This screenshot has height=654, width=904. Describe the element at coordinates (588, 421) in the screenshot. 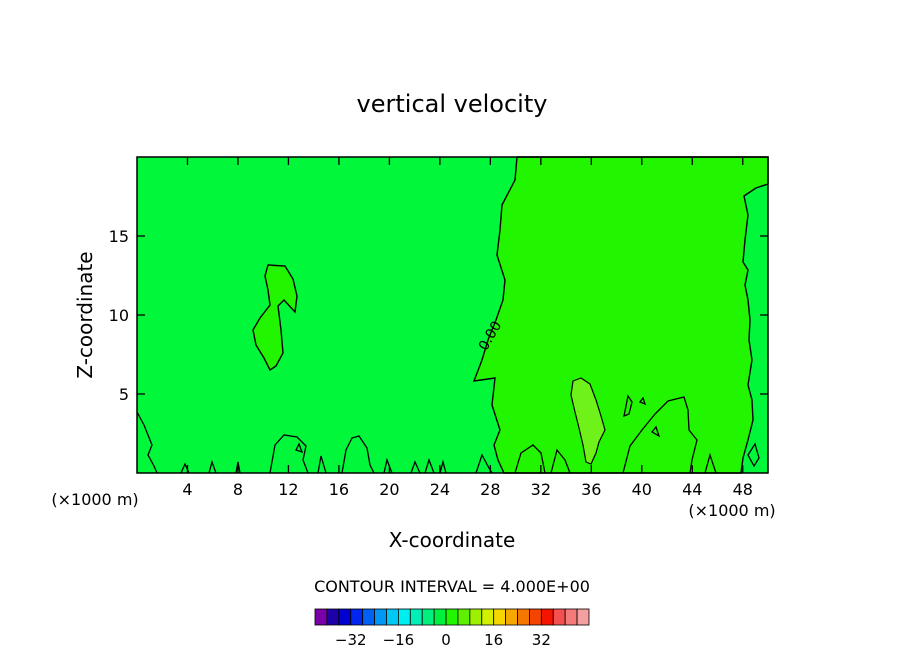

I see `core-updraft-region` at that location.